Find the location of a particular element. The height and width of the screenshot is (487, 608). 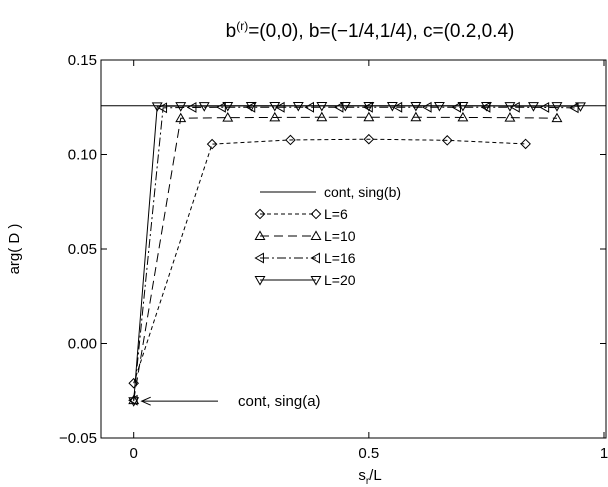

x-tick-label: 0 is located at coordinates (134, 453).